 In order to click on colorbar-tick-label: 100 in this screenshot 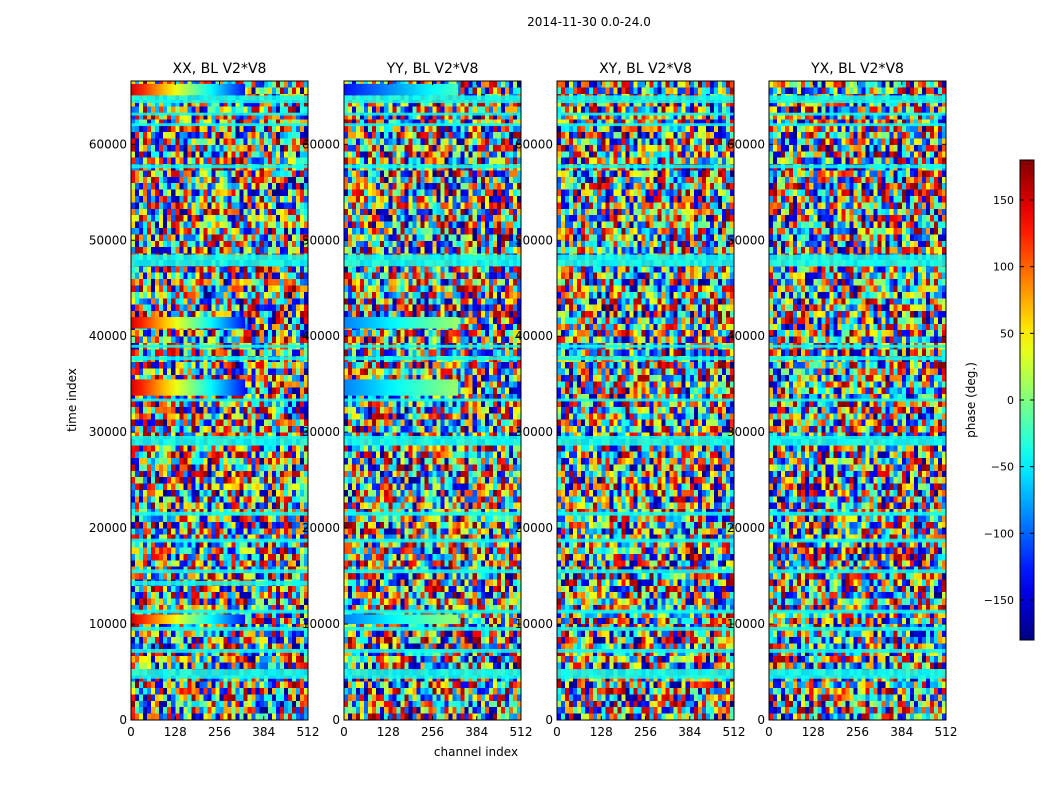, I will do `click(1003, 267)`.